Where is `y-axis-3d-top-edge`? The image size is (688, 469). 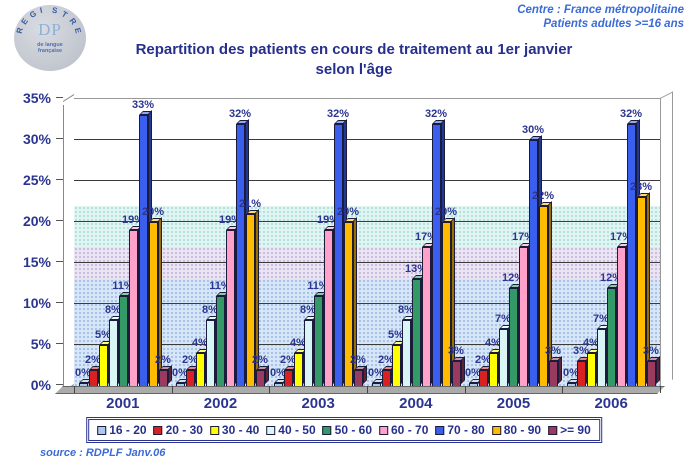 y-axis-3d-top-edge is located at coordinates (68, 98).